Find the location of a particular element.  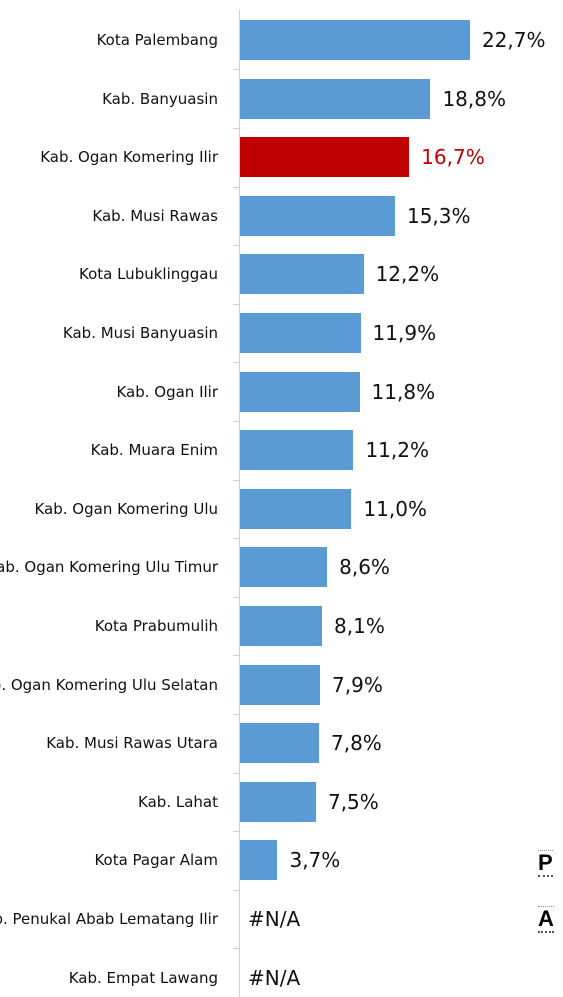

value-label: 8,1% is located at coordinates (359, 626).